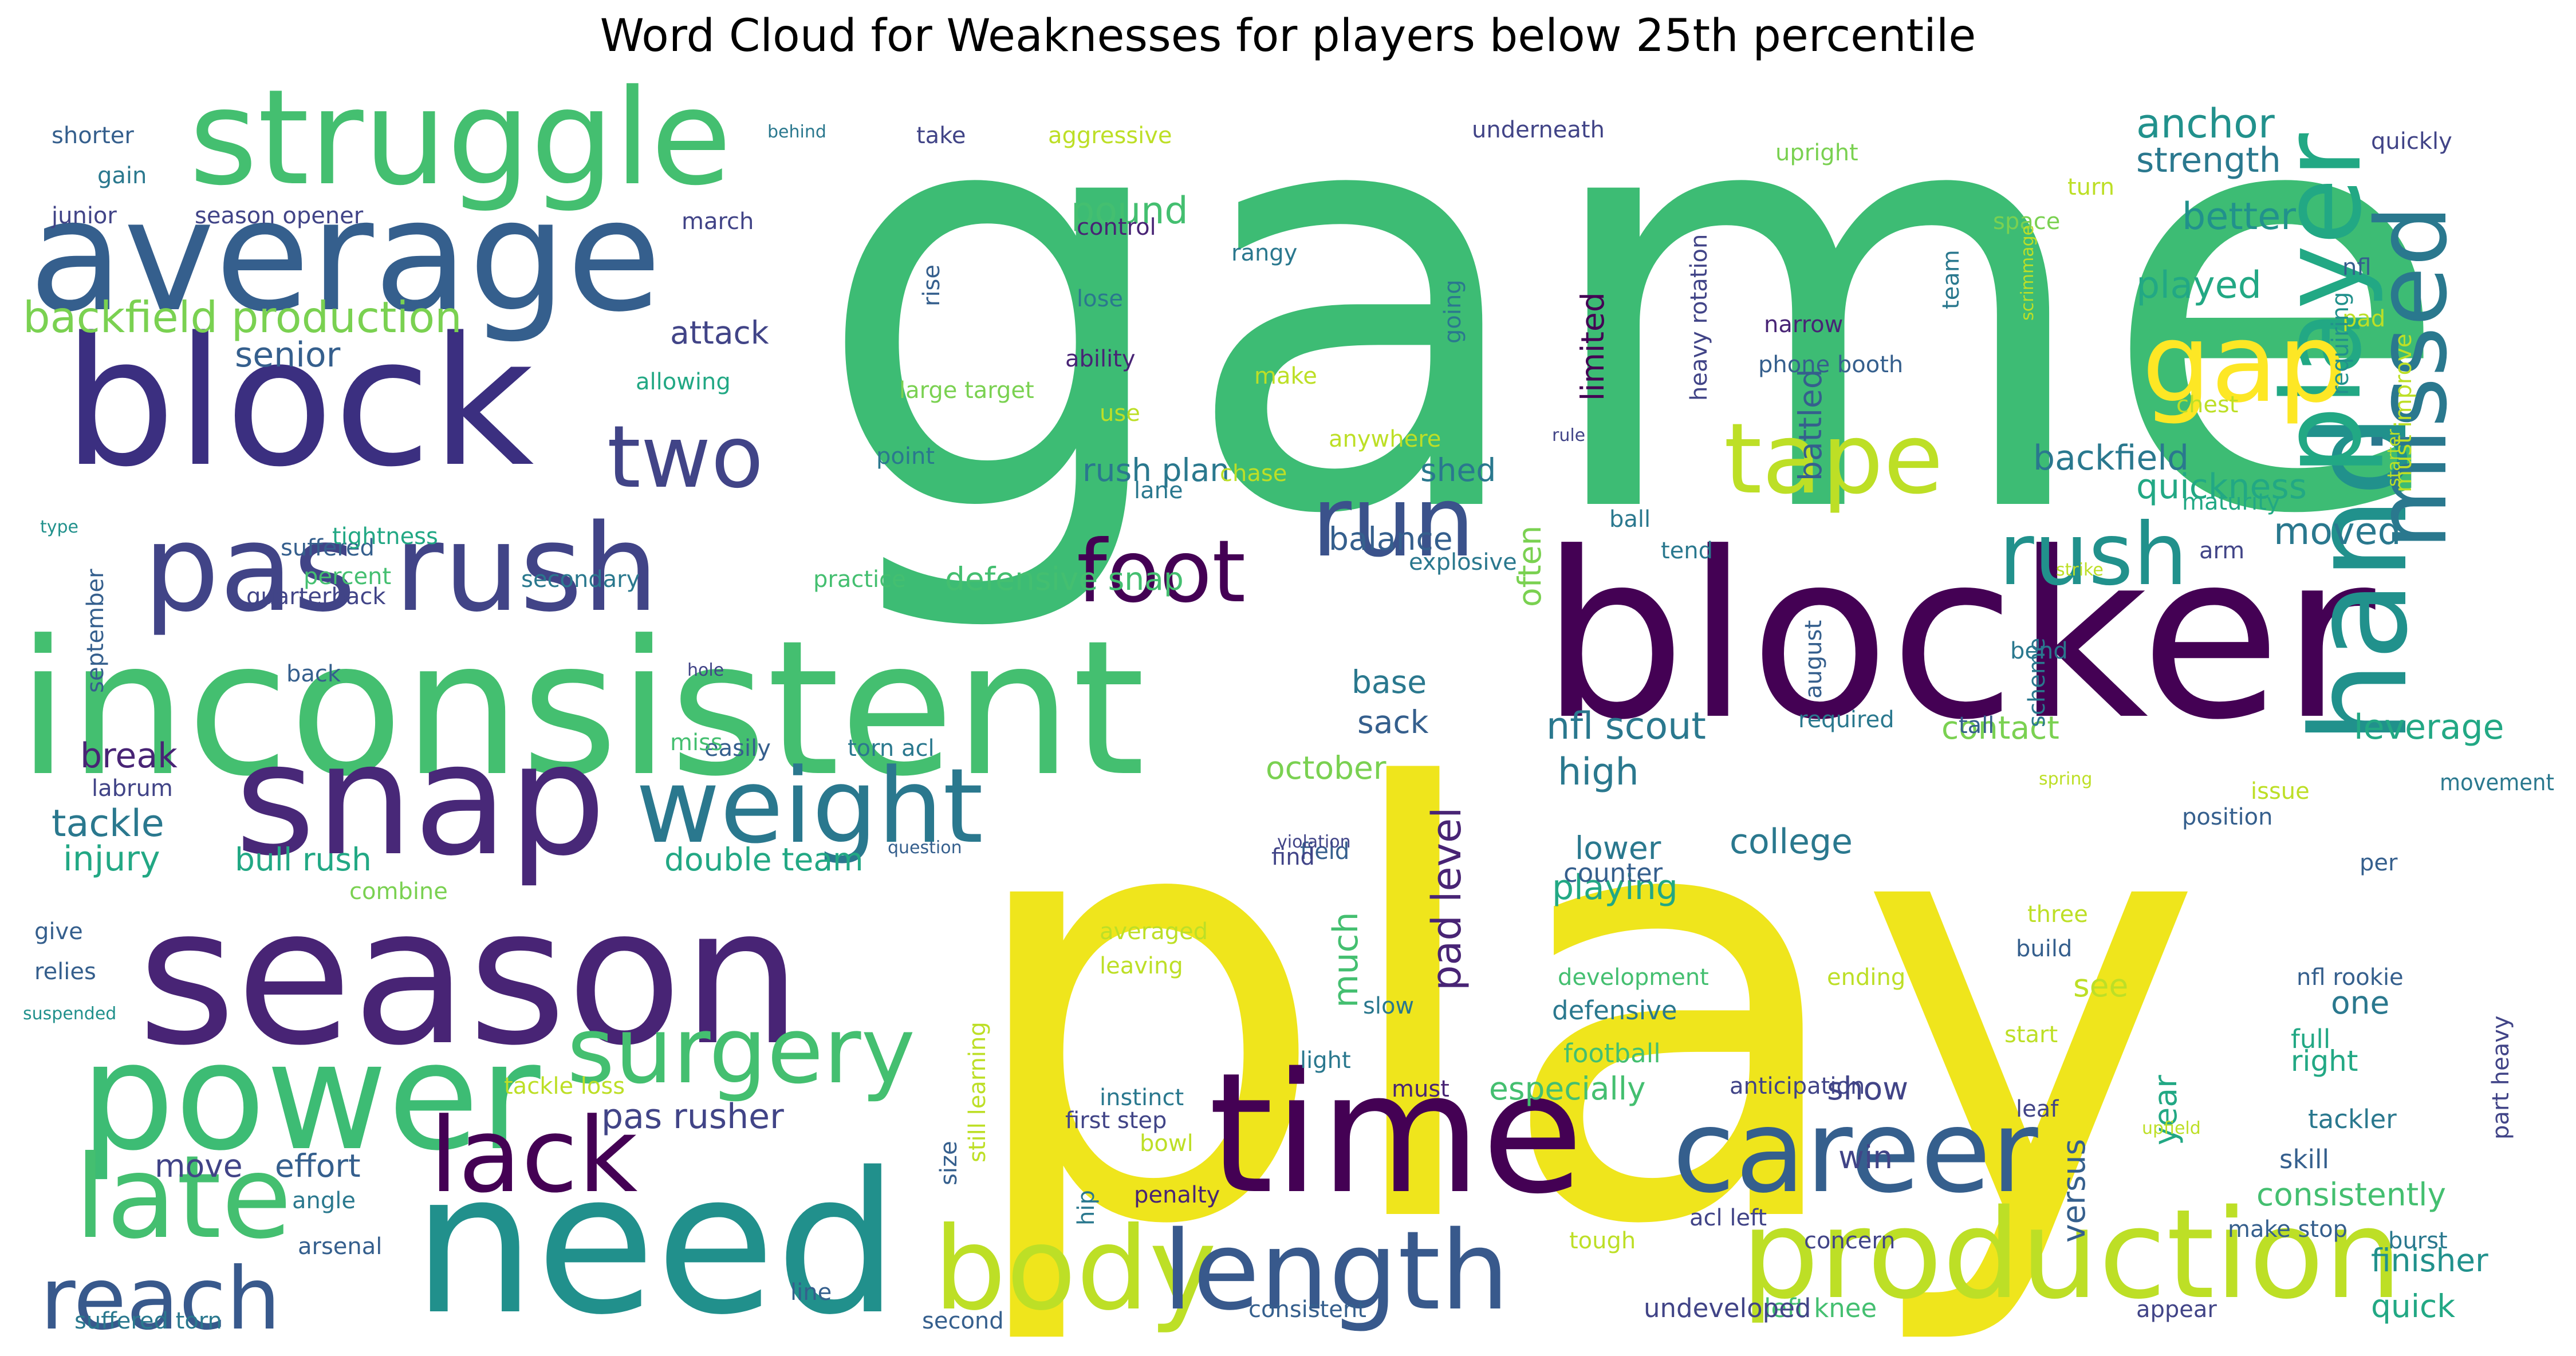 This screenshot has height=1356, width=2576. Describe the element at coordinates (1327, 768) in the screenshot. I see `cloud-word-october: october` at that location.